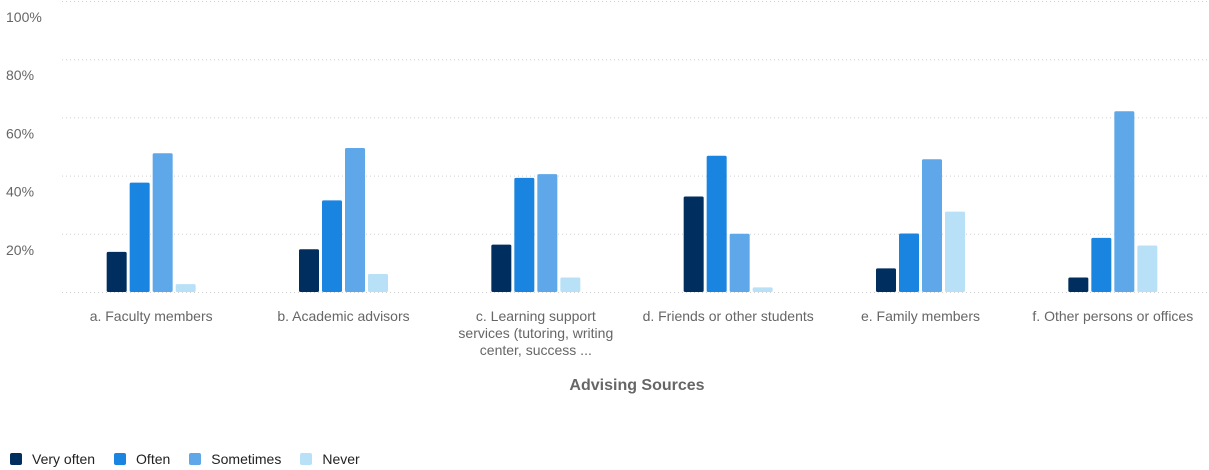  Describe the element at coordinates (20, 133) in the screenshot. I see `y-tick-label: 60%` at that location.